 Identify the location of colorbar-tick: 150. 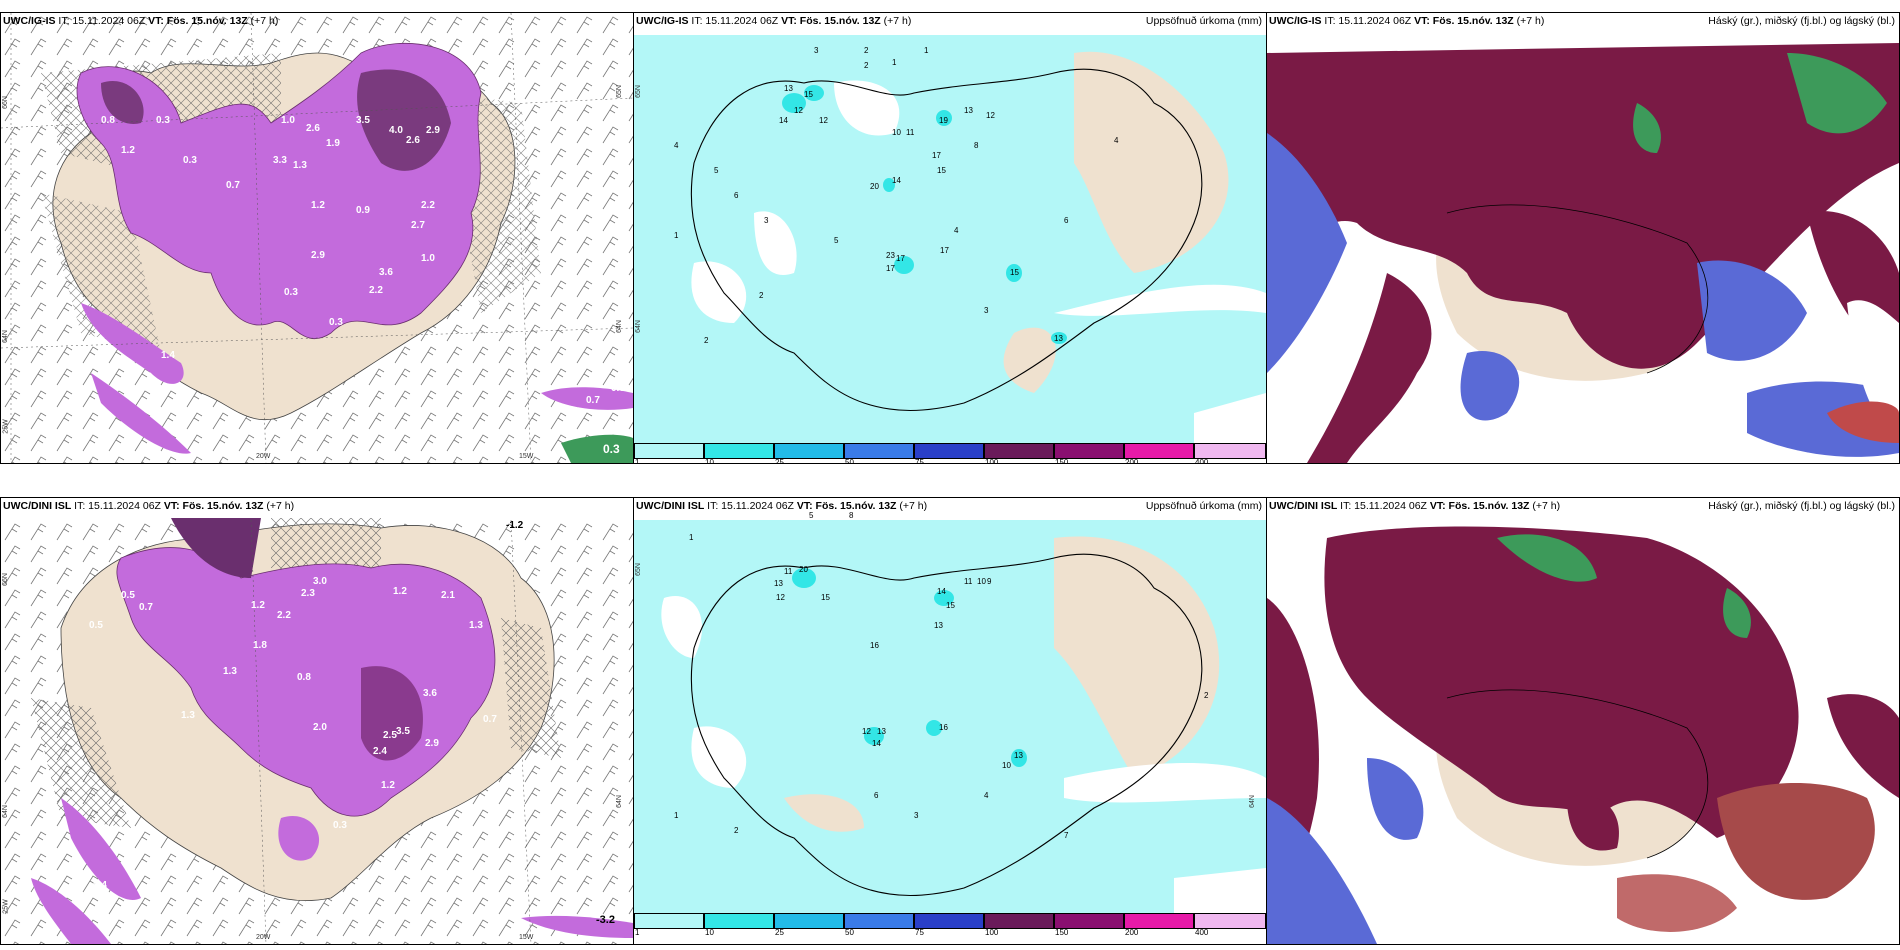
(1062, 461).